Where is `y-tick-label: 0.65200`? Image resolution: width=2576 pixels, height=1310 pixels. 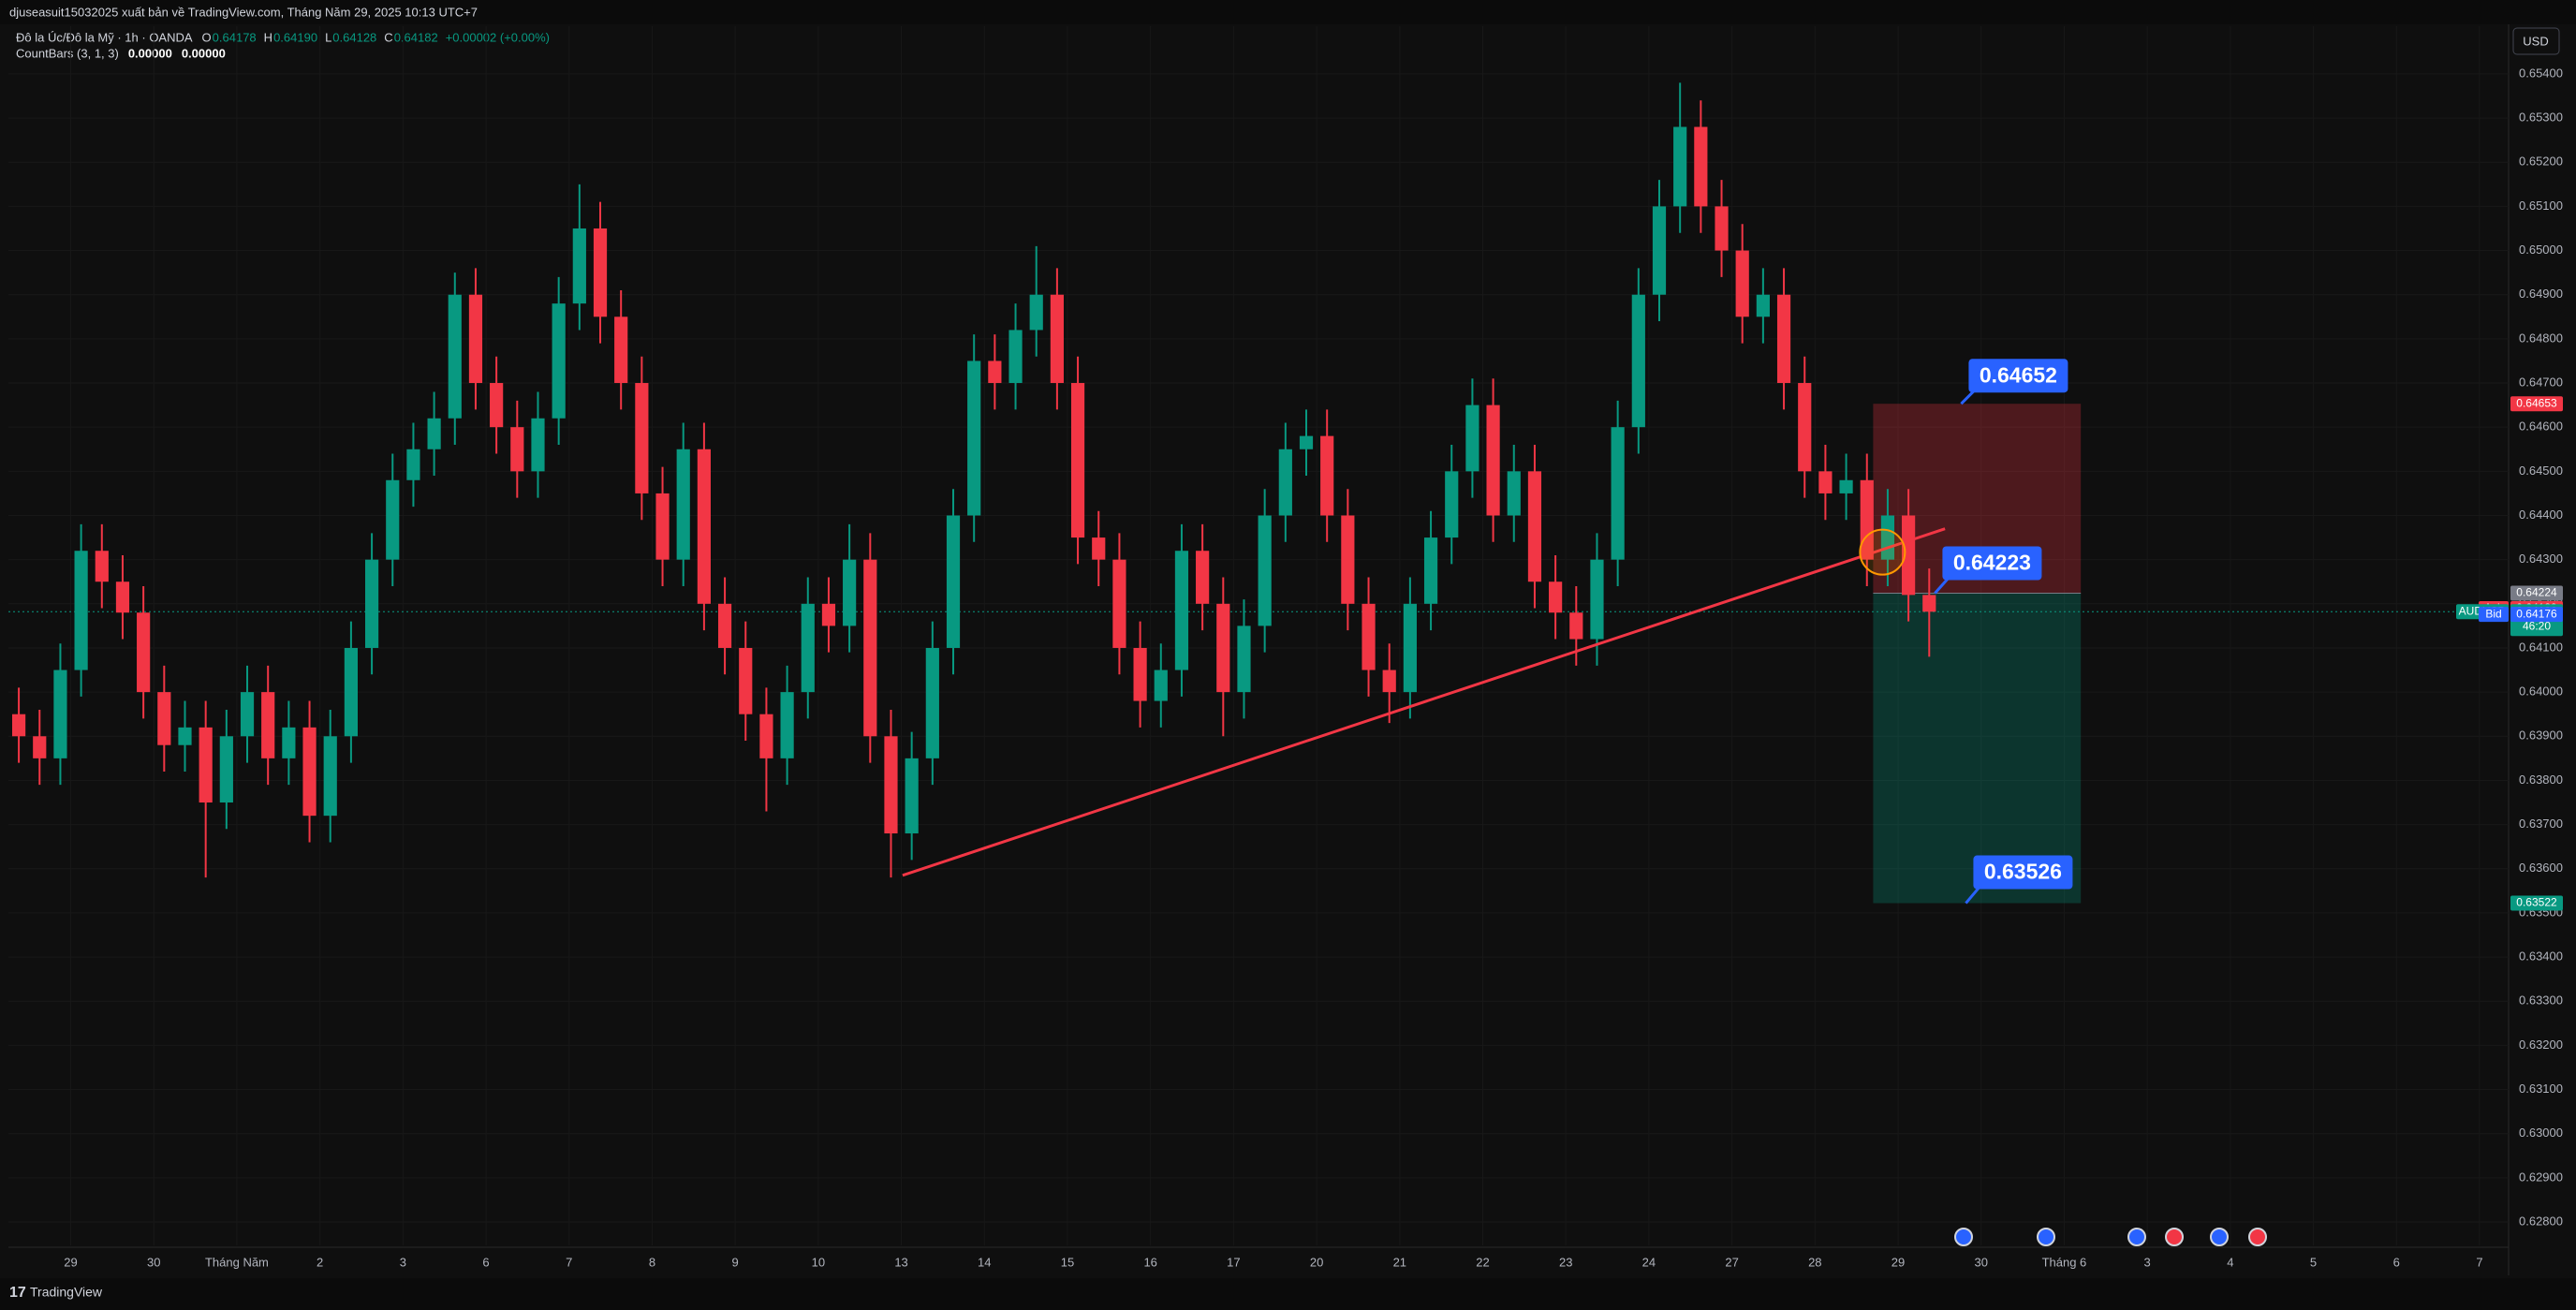
y-tick-label: 0.65200 is located at coordinates (2541, 162).